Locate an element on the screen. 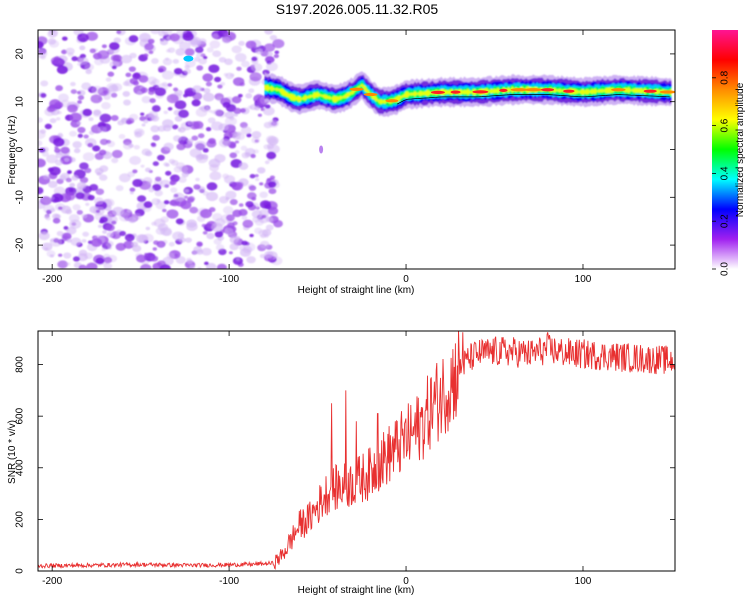 The height and width of the screenshot is (600, 750). spectrogram-y-tick-label: 10 is located at coordinates (20, 102).